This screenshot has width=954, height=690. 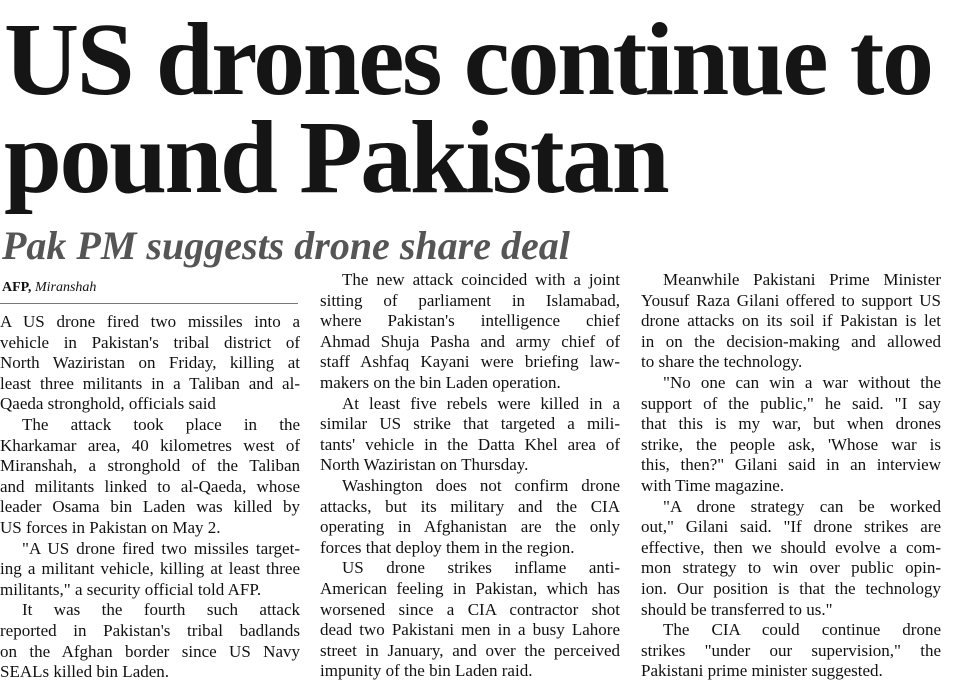 I want to click on text-line: to share the technology., so click(x=722, y=362).